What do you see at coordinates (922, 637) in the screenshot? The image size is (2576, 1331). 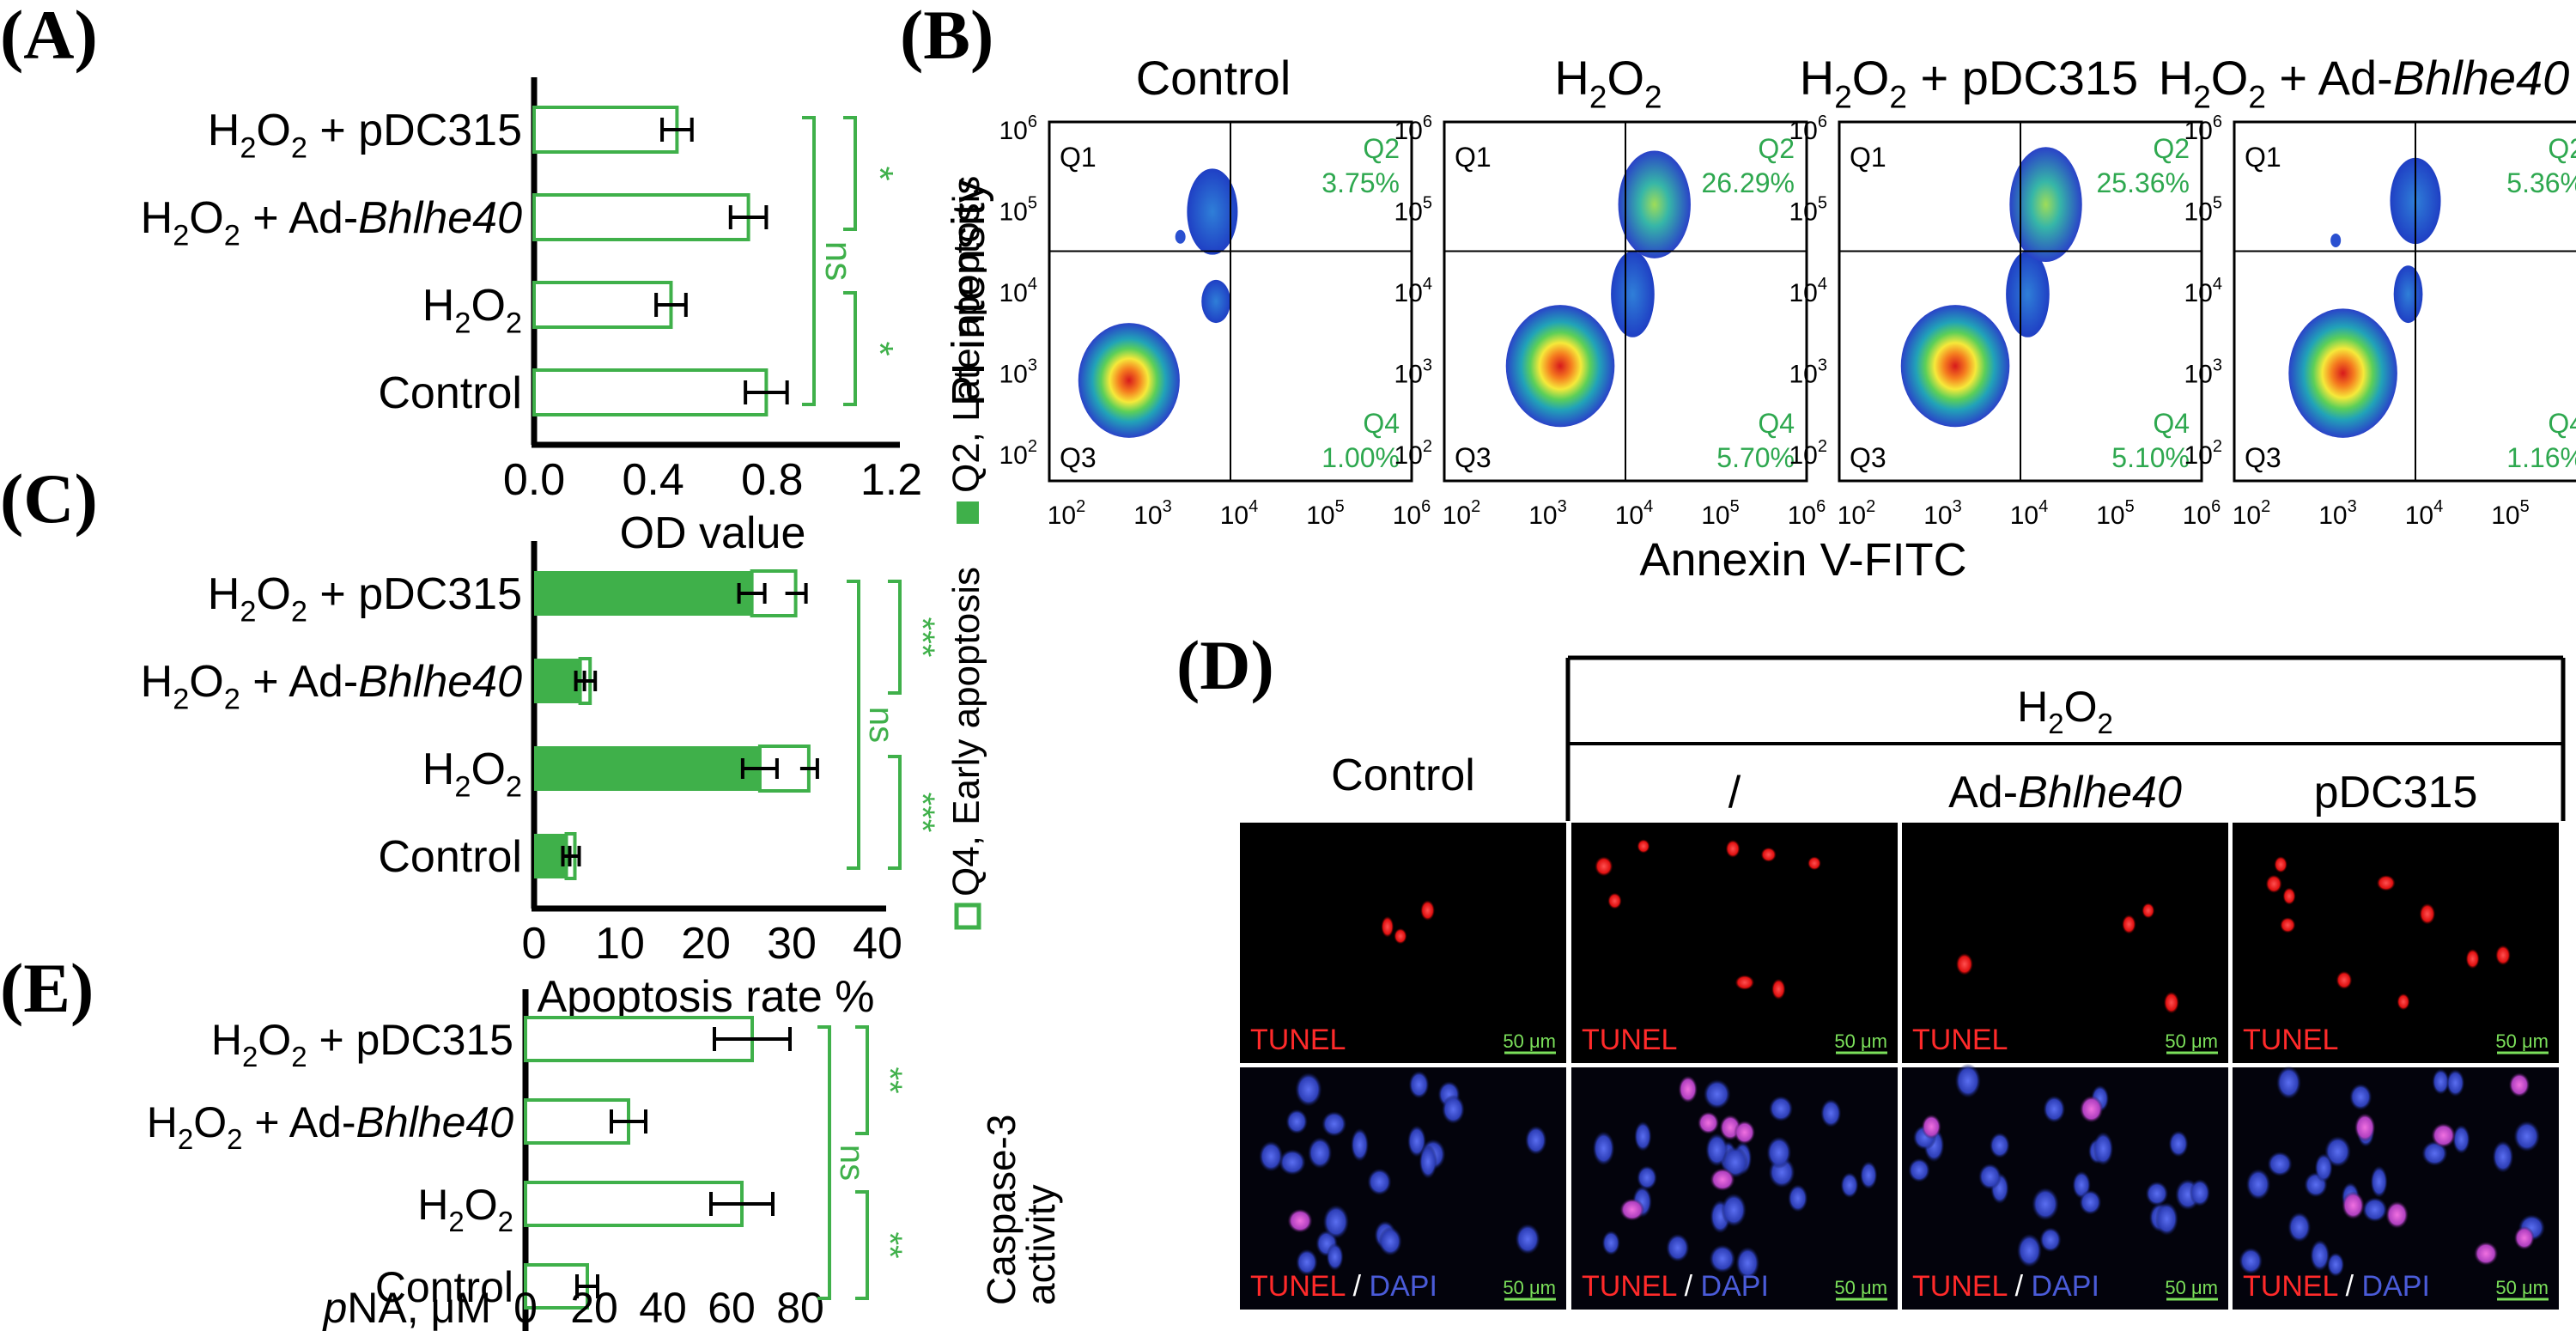 I see `significance-label: ***` at bounding box center [922, 637].